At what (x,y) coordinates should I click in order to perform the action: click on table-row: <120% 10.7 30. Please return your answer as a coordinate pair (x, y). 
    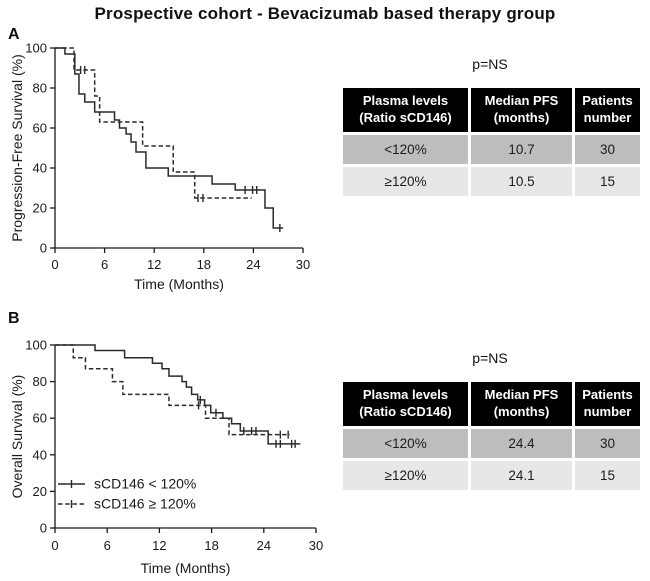
    Looking at the image, I should click on (491, 149).